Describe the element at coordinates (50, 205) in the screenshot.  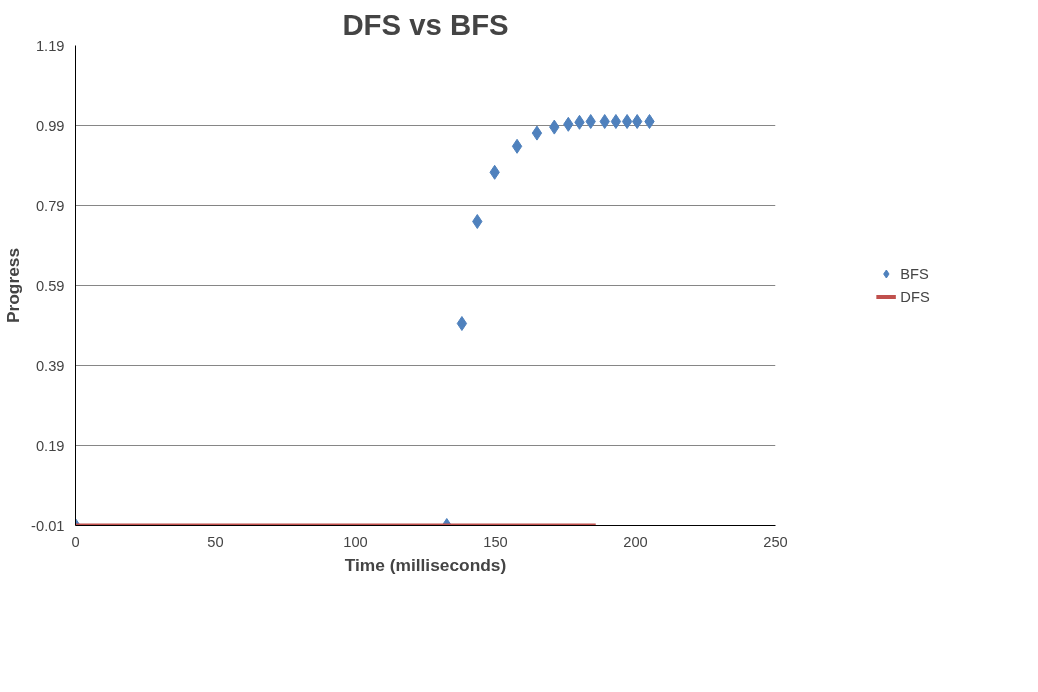
I see `y-tick-label: 0.79` at that location.